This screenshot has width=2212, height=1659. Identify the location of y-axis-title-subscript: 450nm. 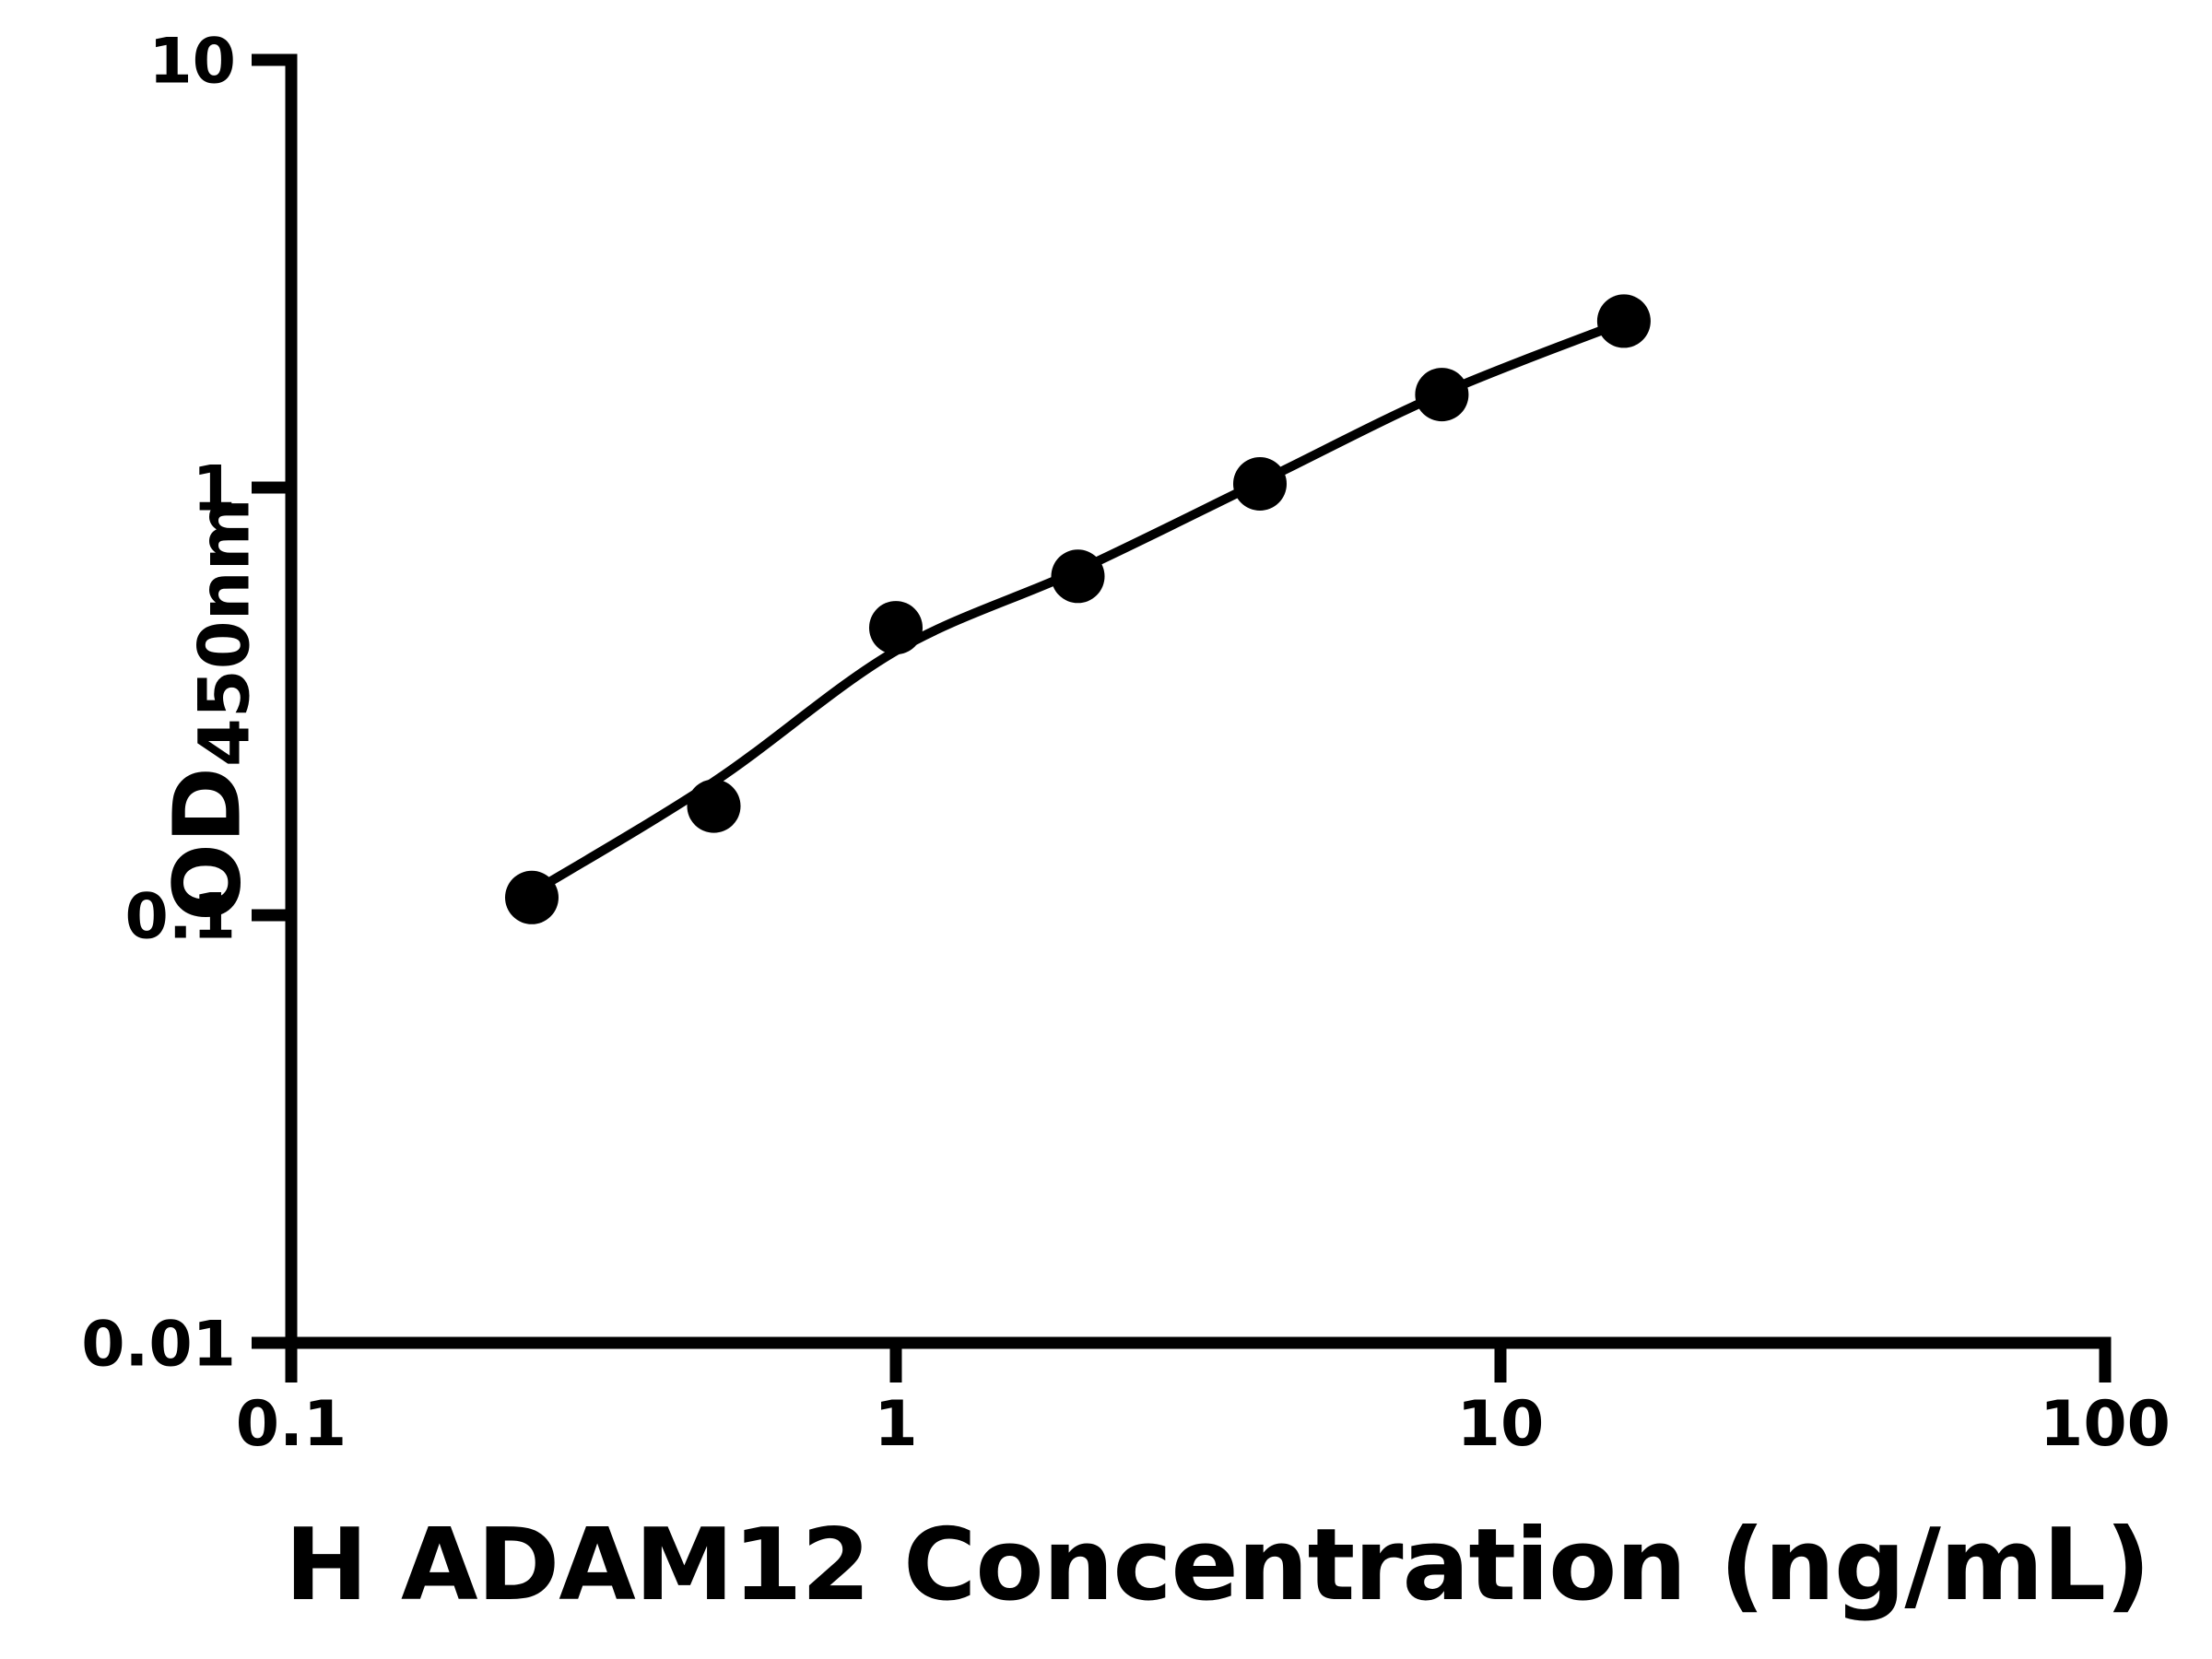
(223, 632).